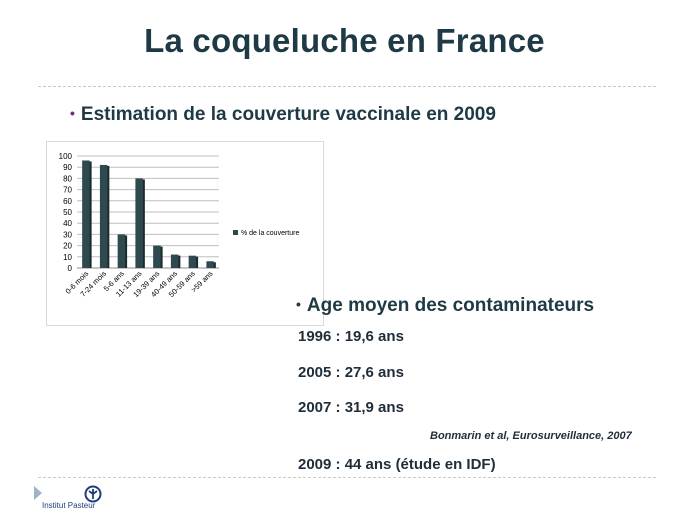 Image resolution: width=689 pixels, height=517 pixels. What do you see at coordinates (67, 167) in the screenshot?
I see `y-tick-label: 90` at bounding box center [67, 167].